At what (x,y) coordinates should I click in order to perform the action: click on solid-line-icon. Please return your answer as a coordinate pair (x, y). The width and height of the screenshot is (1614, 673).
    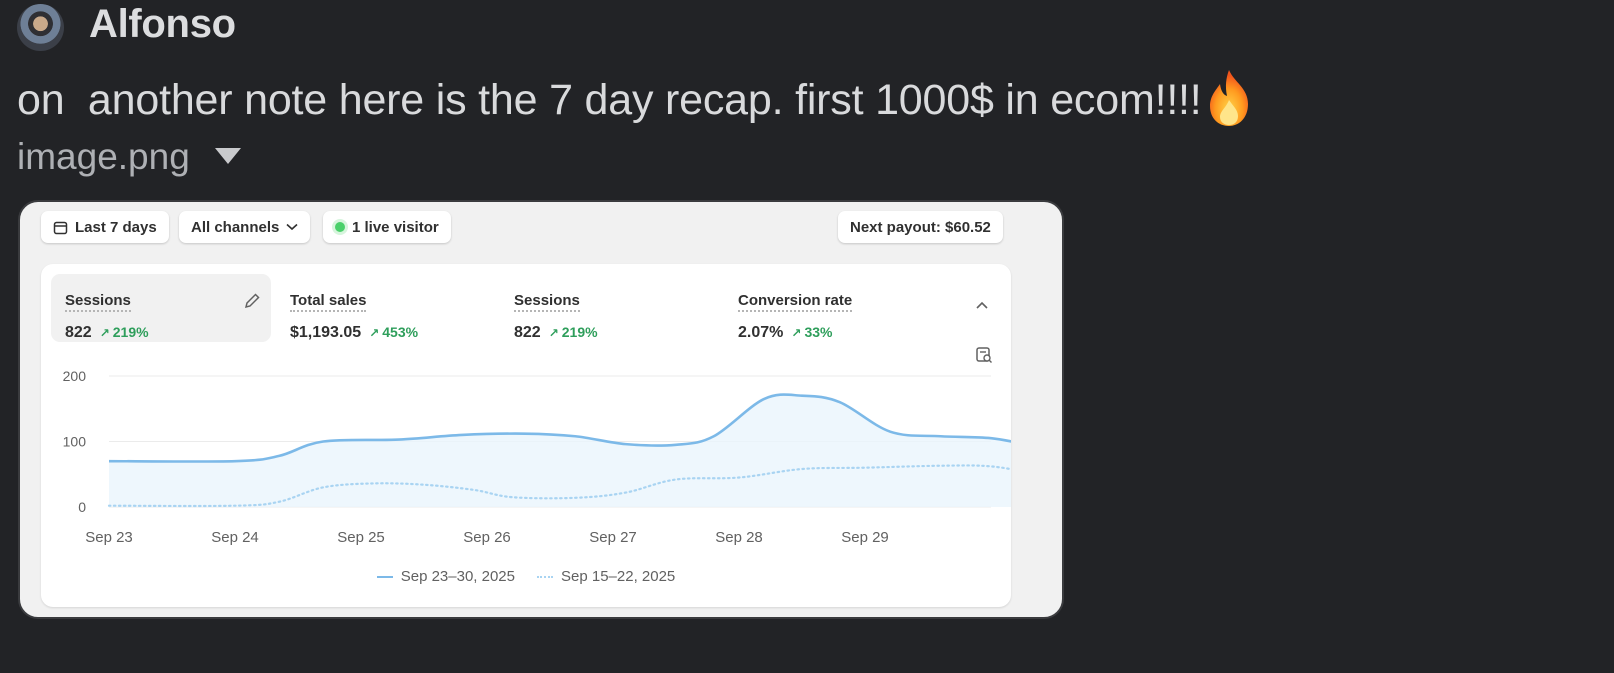
    Looking at the image, I should click on (384, 576).